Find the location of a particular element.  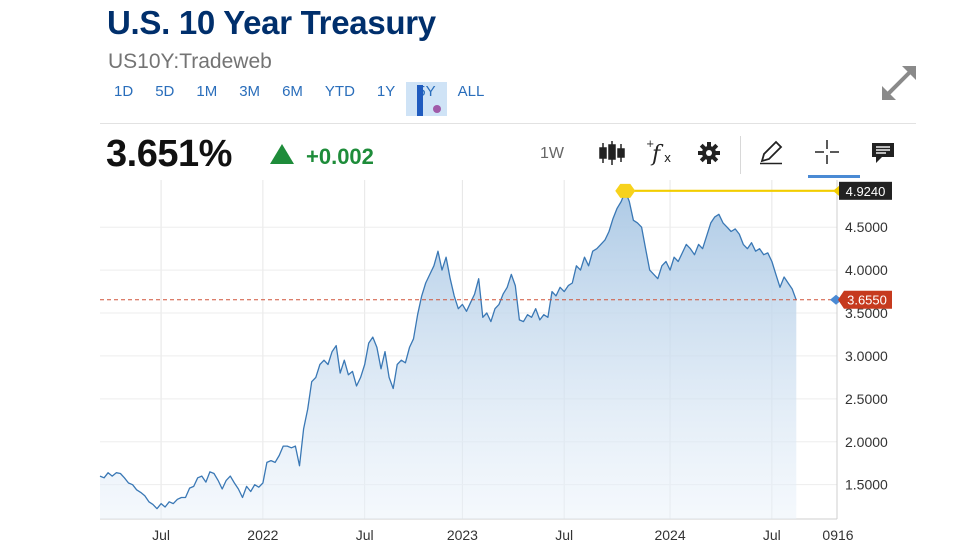

high-handle is located at coordinates (625, 190).